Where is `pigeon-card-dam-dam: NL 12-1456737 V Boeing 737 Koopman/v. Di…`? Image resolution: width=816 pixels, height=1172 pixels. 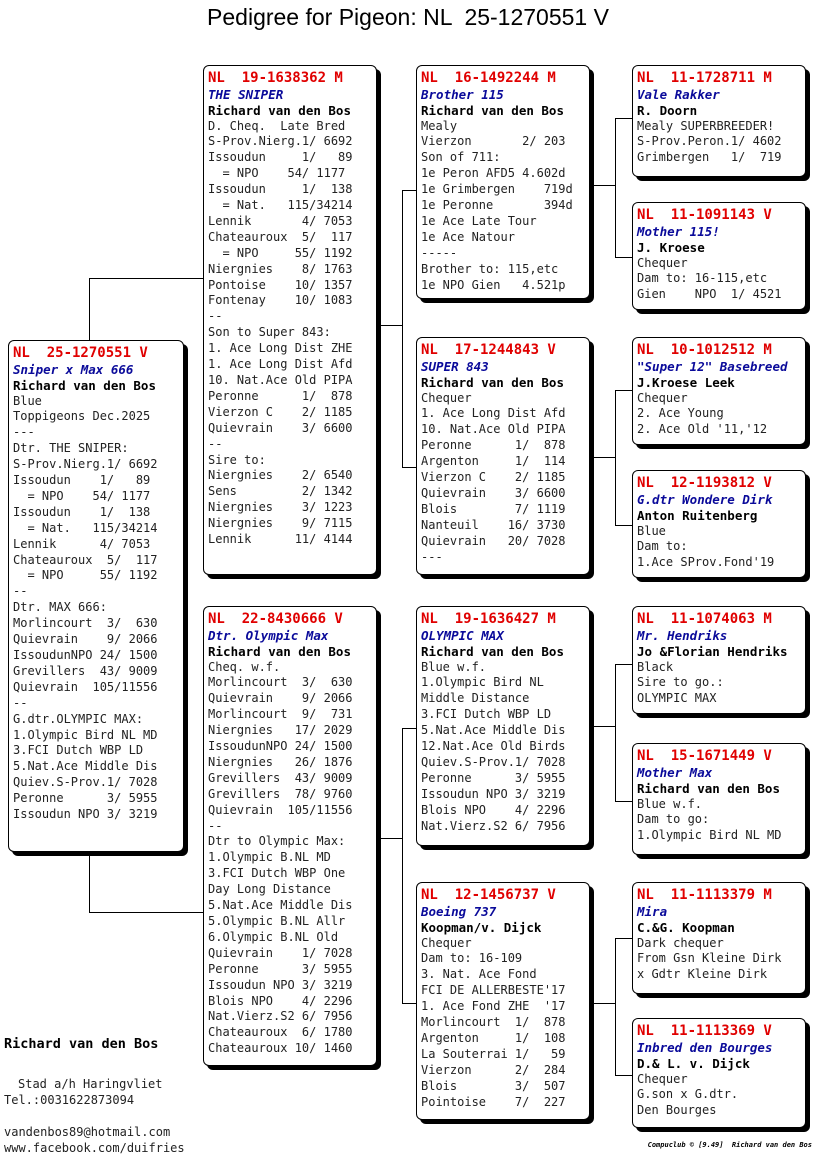 pigeon-card-dam-dam: NL 12-1456737 V Boeing 737 Koopman/v. Di… is located at coordinates (503, 1001).